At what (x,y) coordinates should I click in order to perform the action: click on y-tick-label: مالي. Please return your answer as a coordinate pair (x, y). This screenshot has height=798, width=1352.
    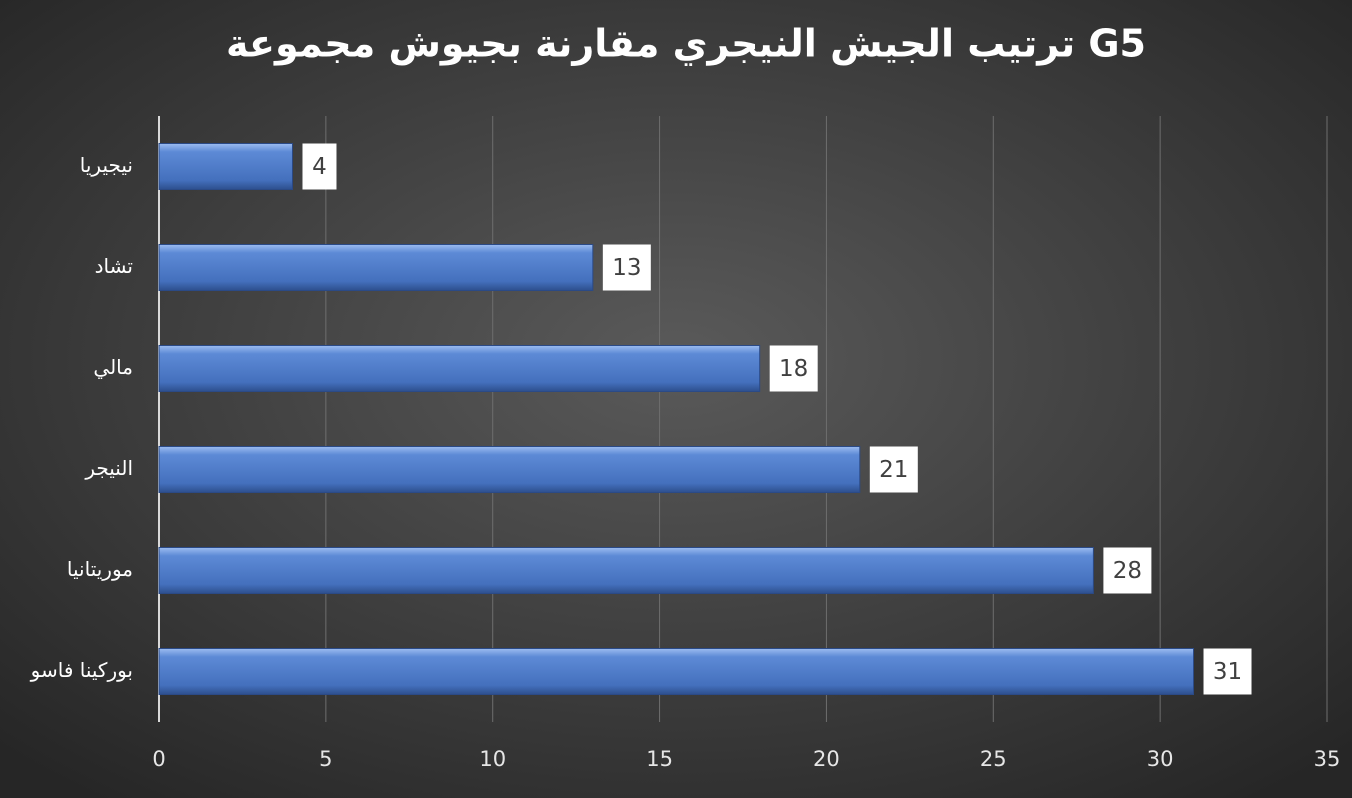
    Looking at the image, I should click on (113, 367).